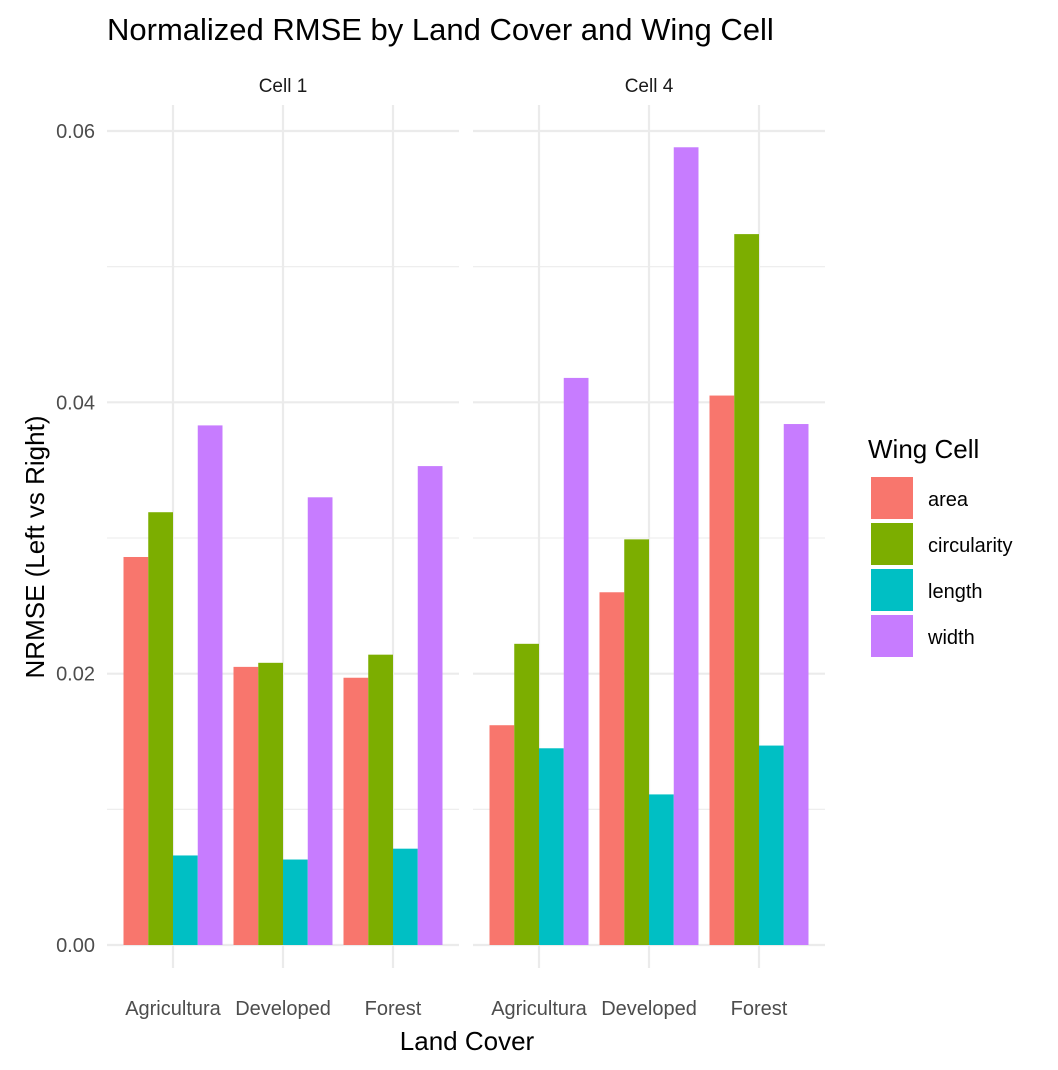  What do you see at coordinates (892, 590) in the screenshot?
I see `legend-key-length` at bounding box center [892, 590].